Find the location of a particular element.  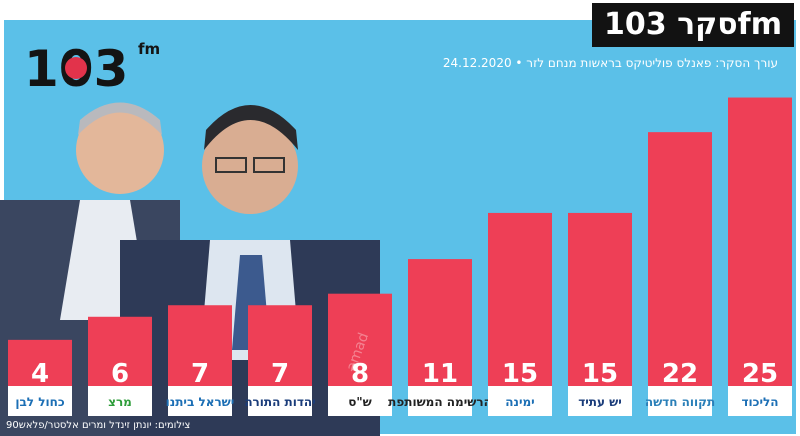

bar-value-label-1: 6 is located at coordinates (120, 374).